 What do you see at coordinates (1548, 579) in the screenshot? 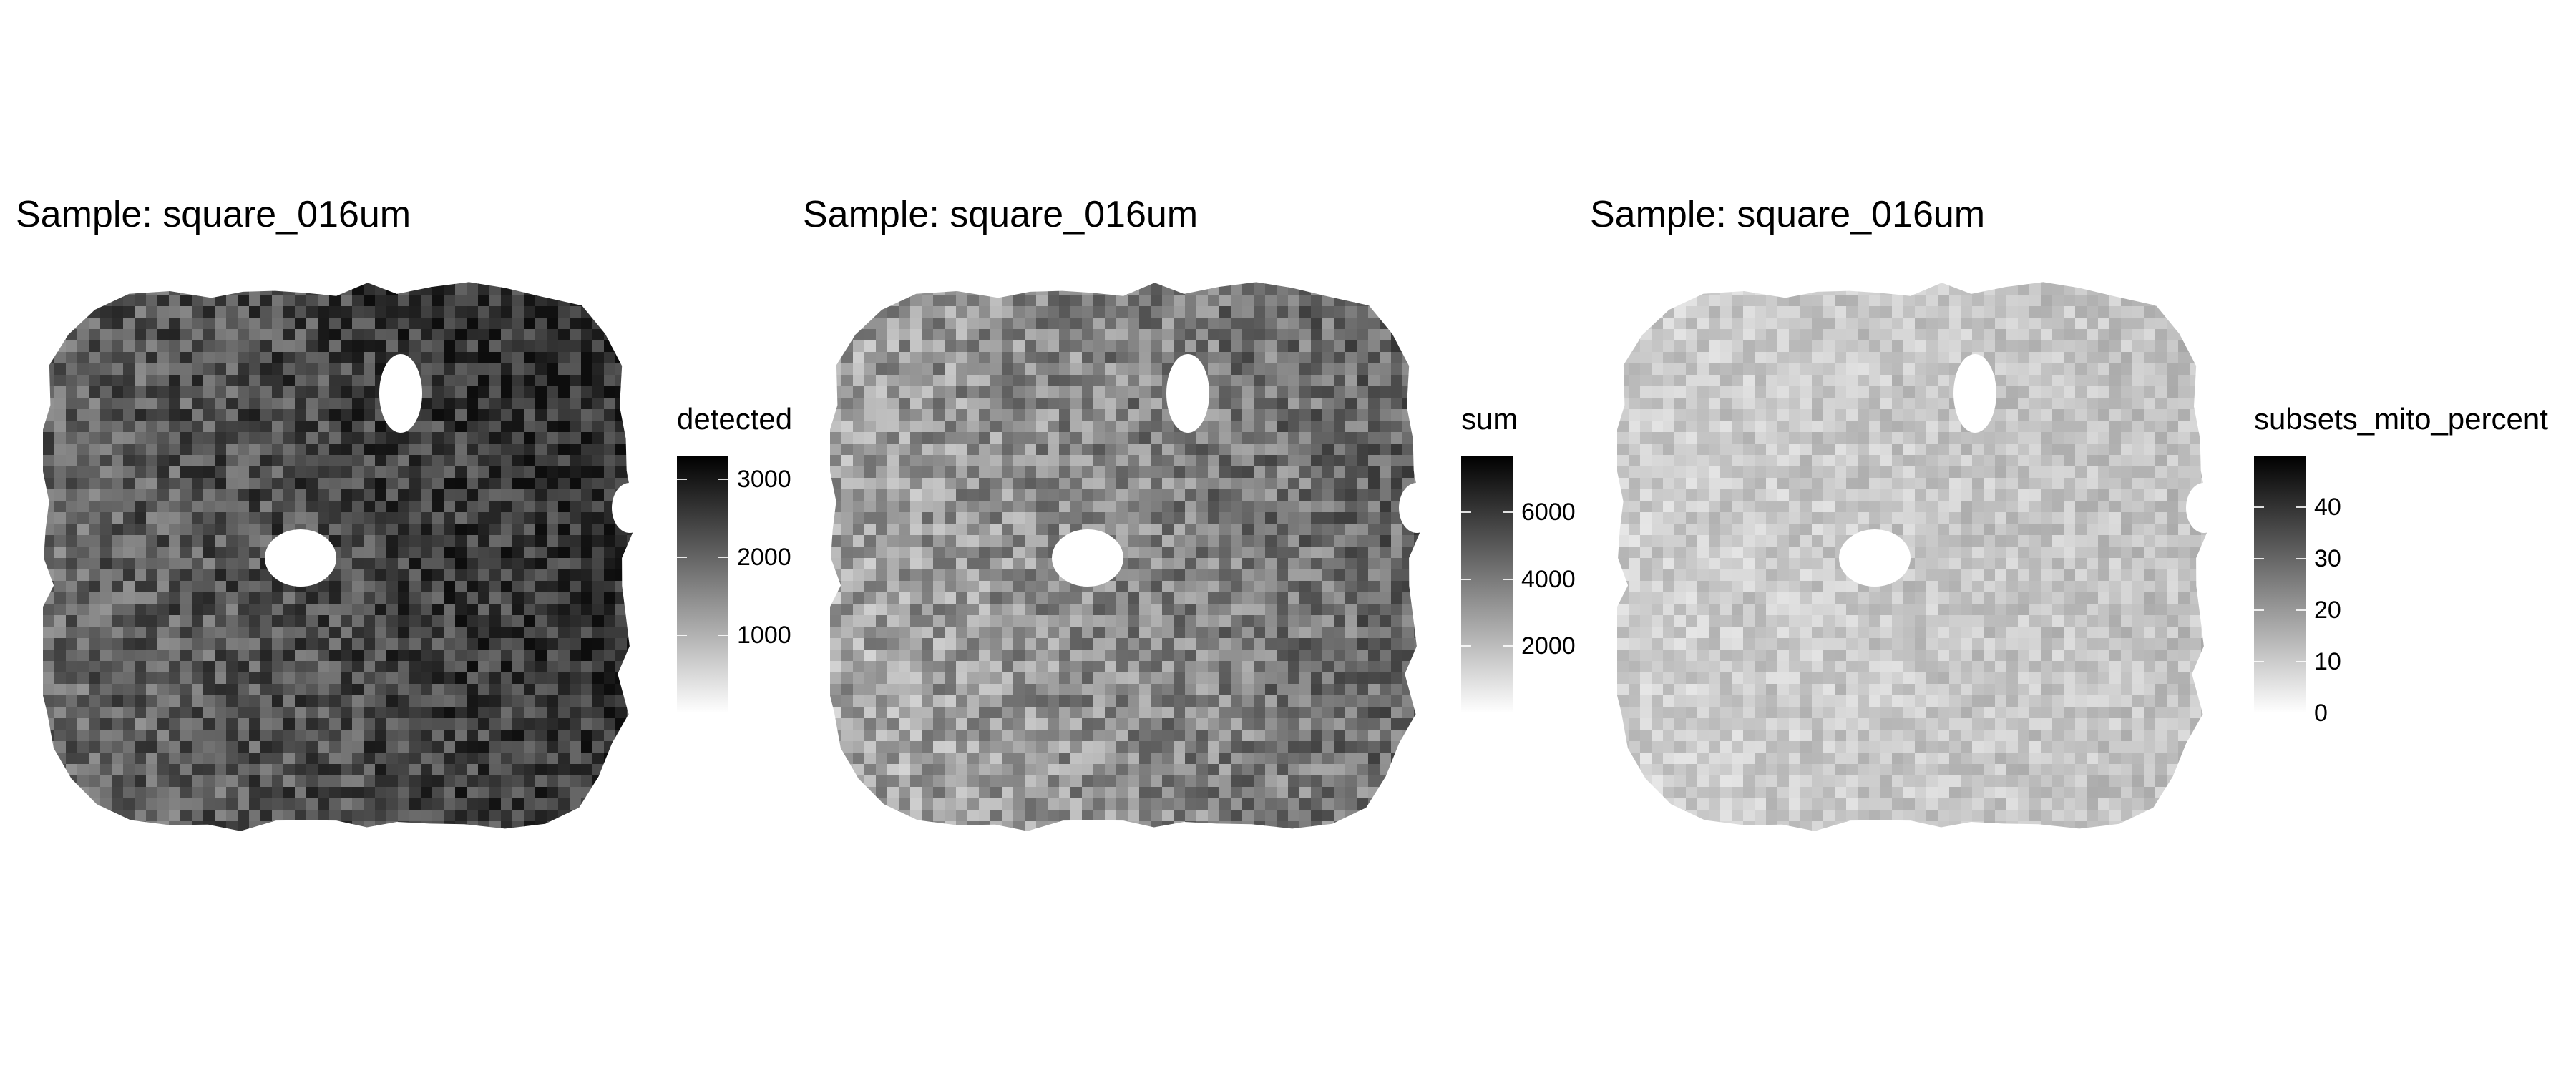
I see `colorbar-tick-label: 4000` at bounding box center [1548, 579].